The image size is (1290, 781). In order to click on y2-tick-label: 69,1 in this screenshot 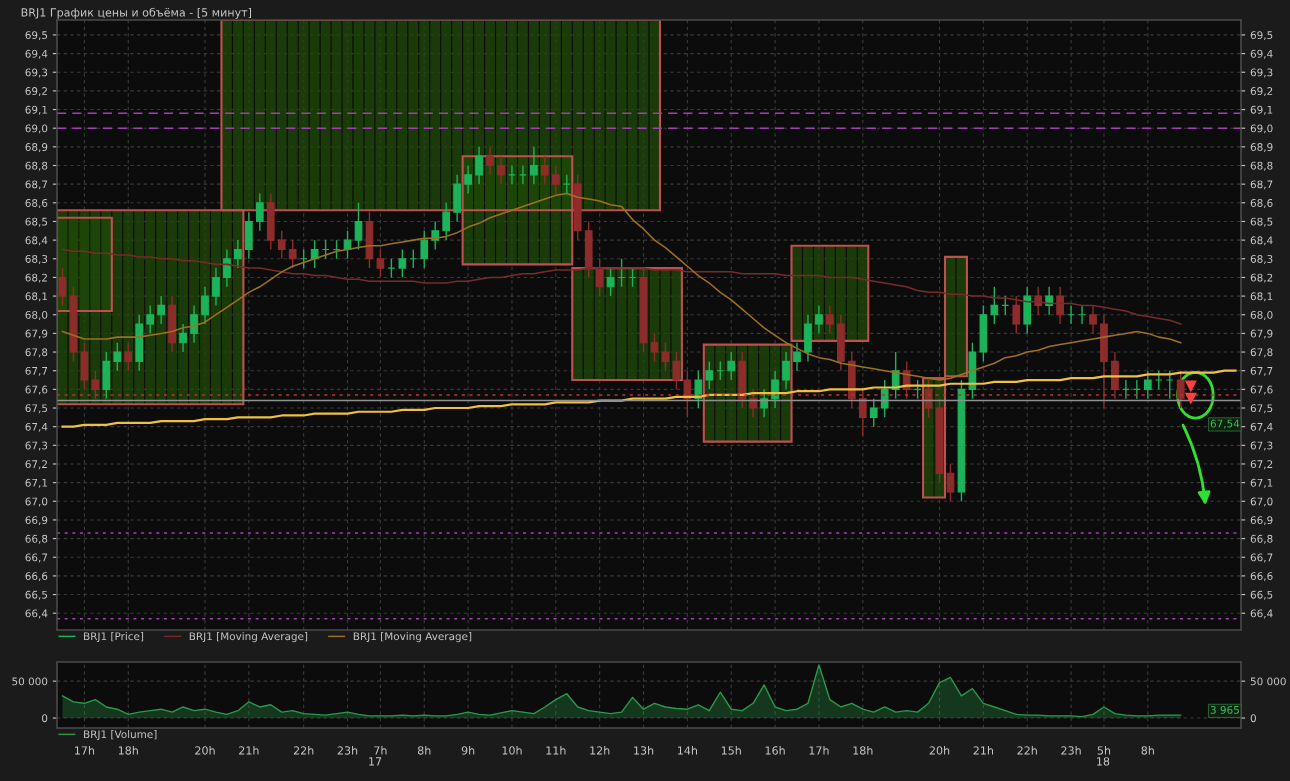, I will do `click(1261, 110)`.